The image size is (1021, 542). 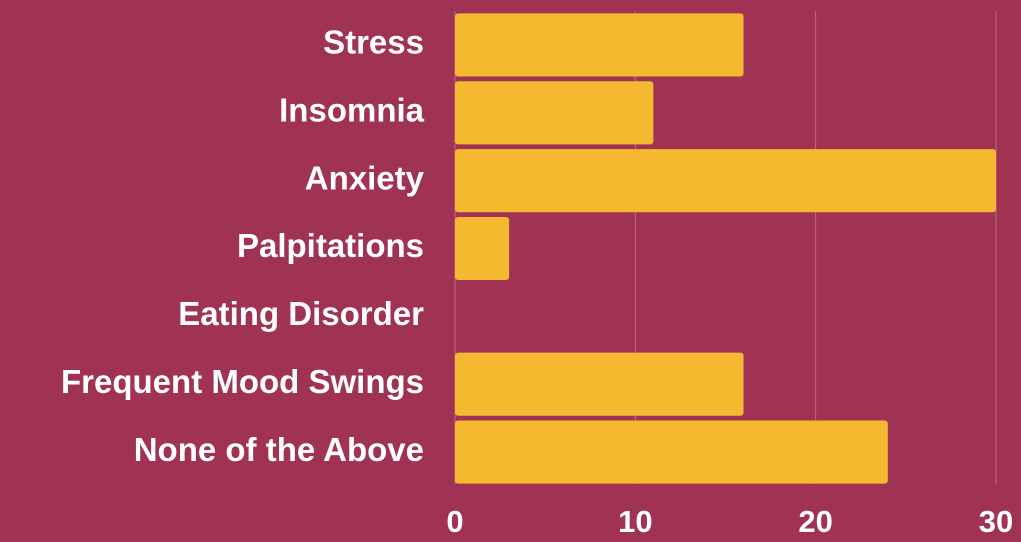 I want to click on x-tick-label: 20, so click(x=815, y=521).